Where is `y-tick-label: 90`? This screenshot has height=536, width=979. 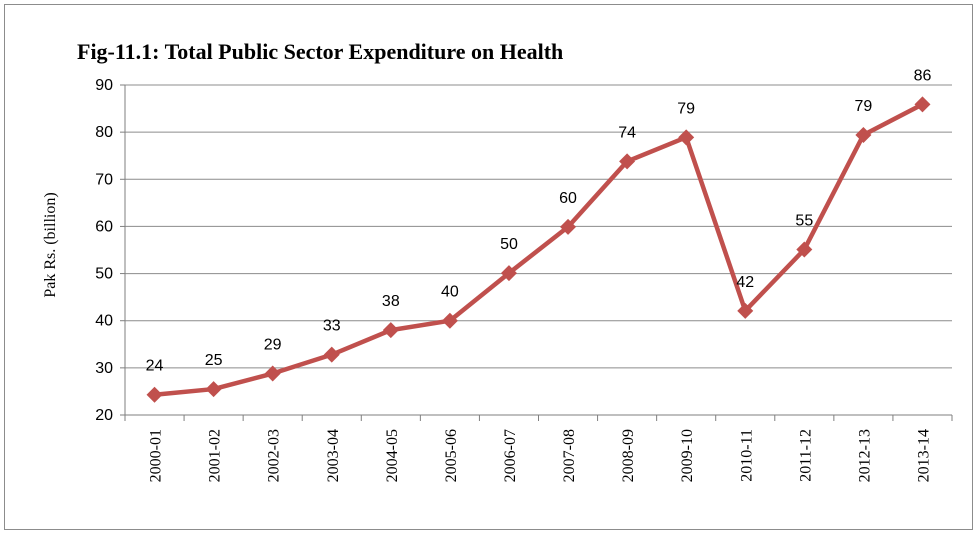
y-tick-label: 90 is located at coordinates (104, 85).